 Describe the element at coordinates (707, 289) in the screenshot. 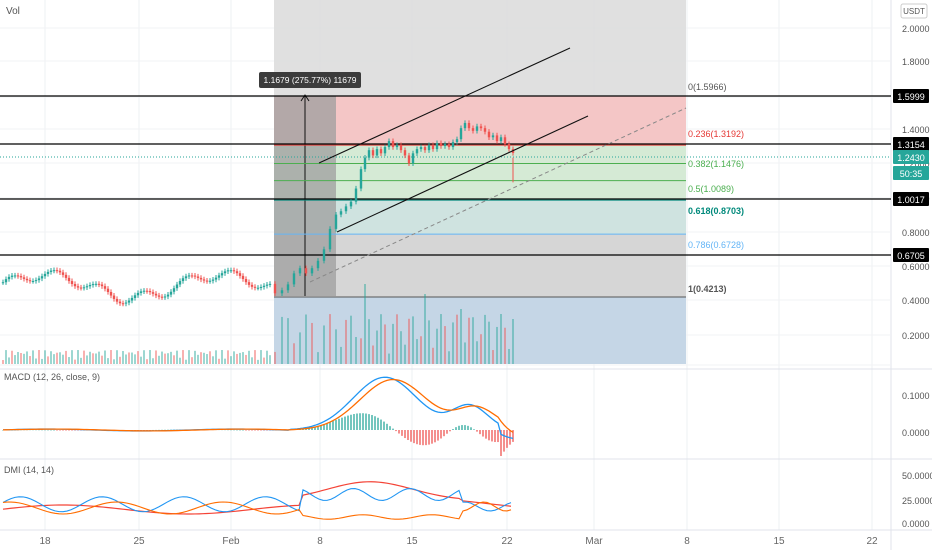

I see `fib-label-6: 1(0.4213)` at that location.